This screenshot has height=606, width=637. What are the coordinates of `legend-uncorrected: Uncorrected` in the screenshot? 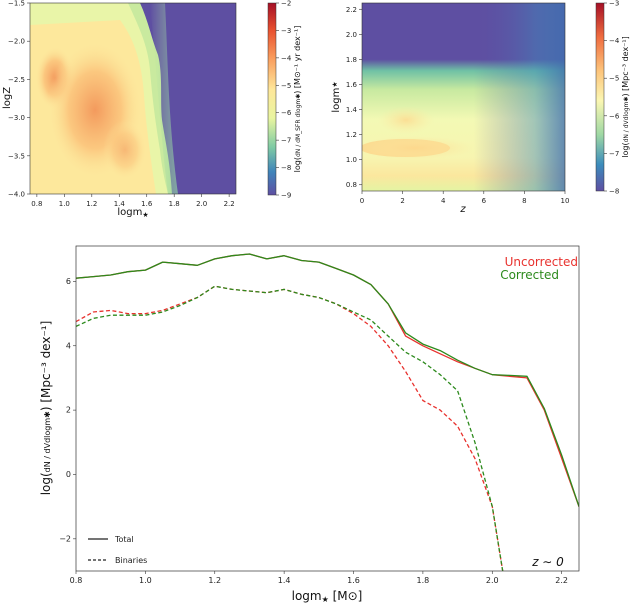 It's located at (541, 262).